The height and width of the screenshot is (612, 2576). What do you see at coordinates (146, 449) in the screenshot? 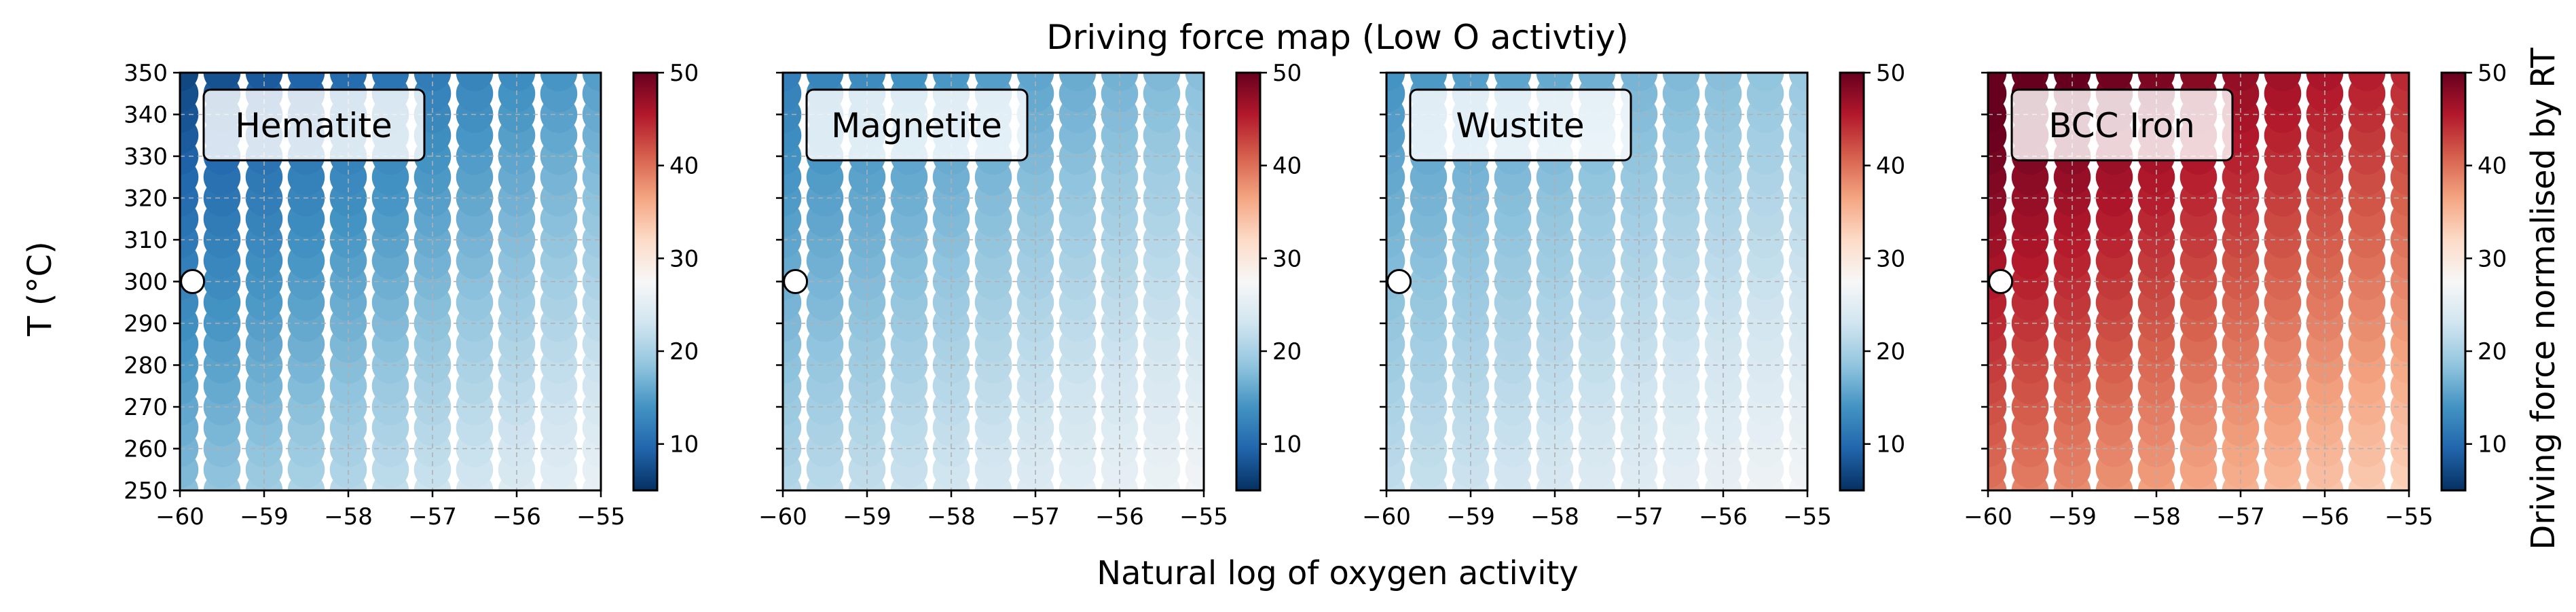
I see `y-tick-label: 260` at bounding box center [146, 449].